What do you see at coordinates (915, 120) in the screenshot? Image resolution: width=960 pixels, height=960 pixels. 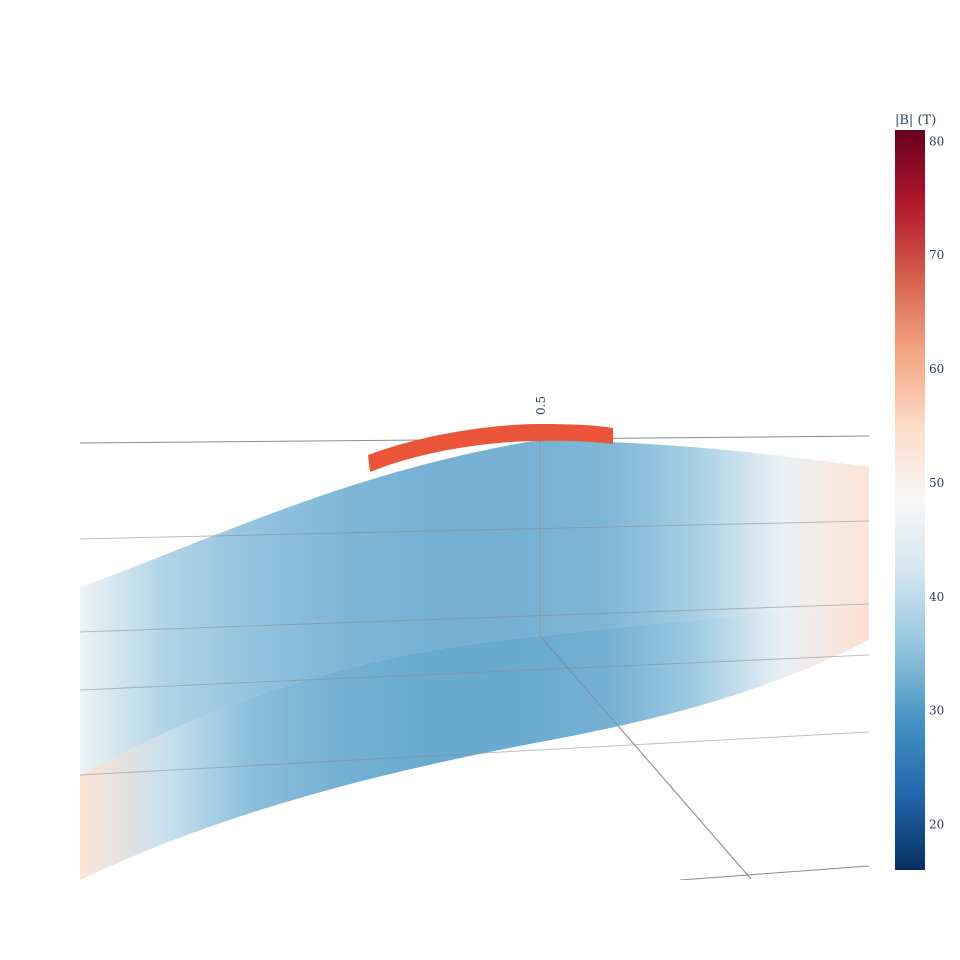 I see `colorbar-title: |B| (T)` at bounding box center [915, 120].